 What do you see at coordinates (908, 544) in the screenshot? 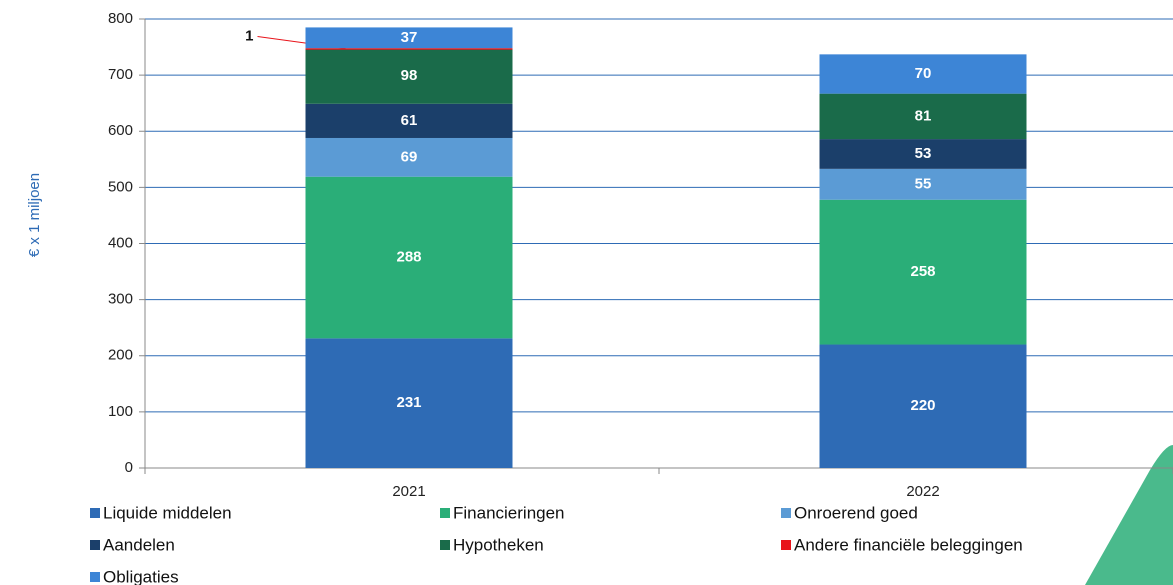
I see `legend-label: Andere financiële beleggingen` at bounding box center [908, 544].